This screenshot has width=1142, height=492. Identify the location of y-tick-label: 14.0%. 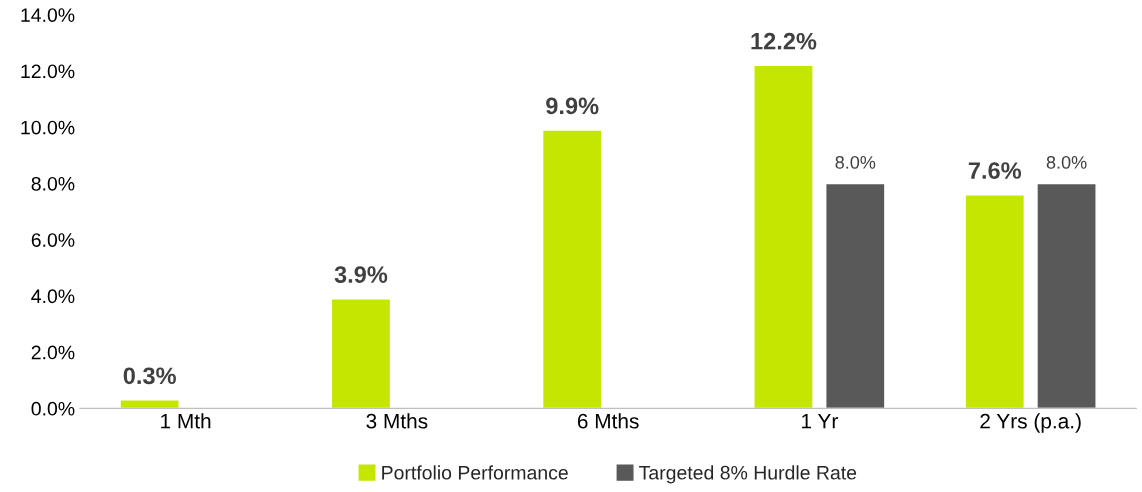
(48, 15).